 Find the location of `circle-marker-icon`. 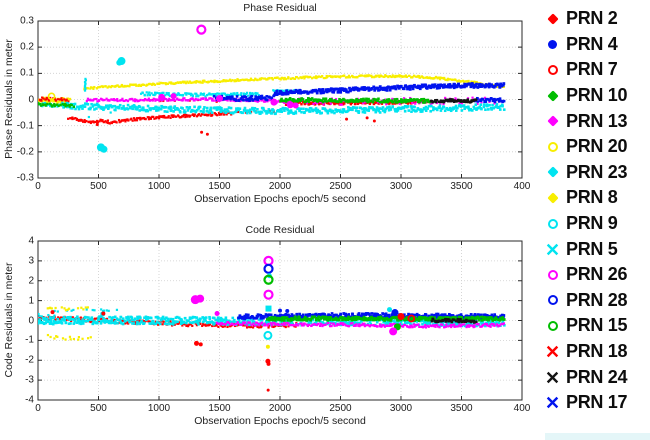

circle-marker-icon is located at coordinates (552, 44).